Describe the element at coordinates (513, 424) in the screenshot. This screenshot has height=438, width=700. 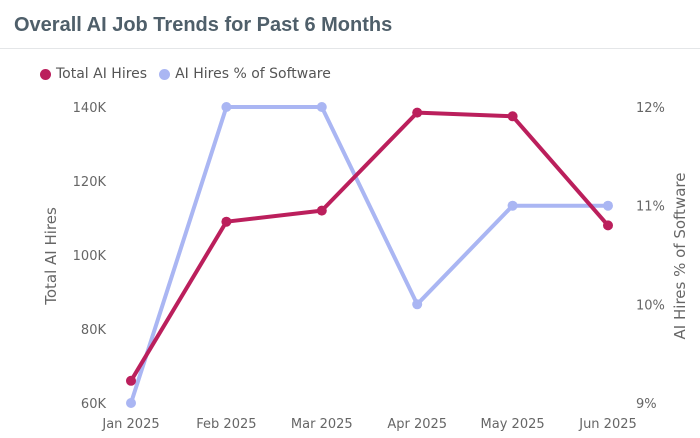
I see `x-tick-label: May 2025` at that location.